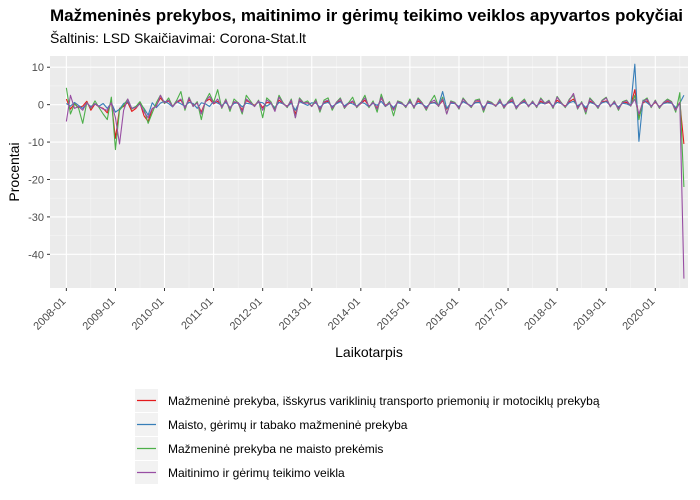 The image size is (700, 500). What do you see at coordinates (36, 255) in the screenshot?
I see `y-tick-label: -40` at bounding box center [36, 255].